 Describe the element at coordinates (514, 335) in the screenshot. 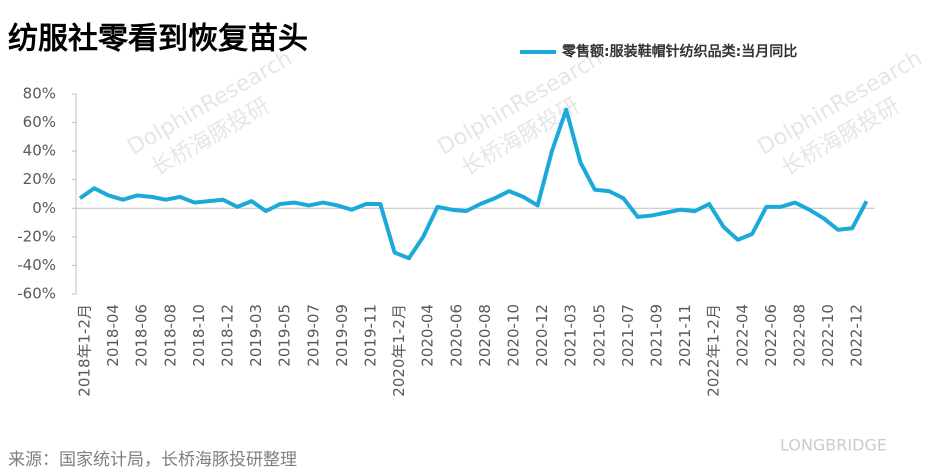

I see `x-tick-label: 2020-10` at that location.